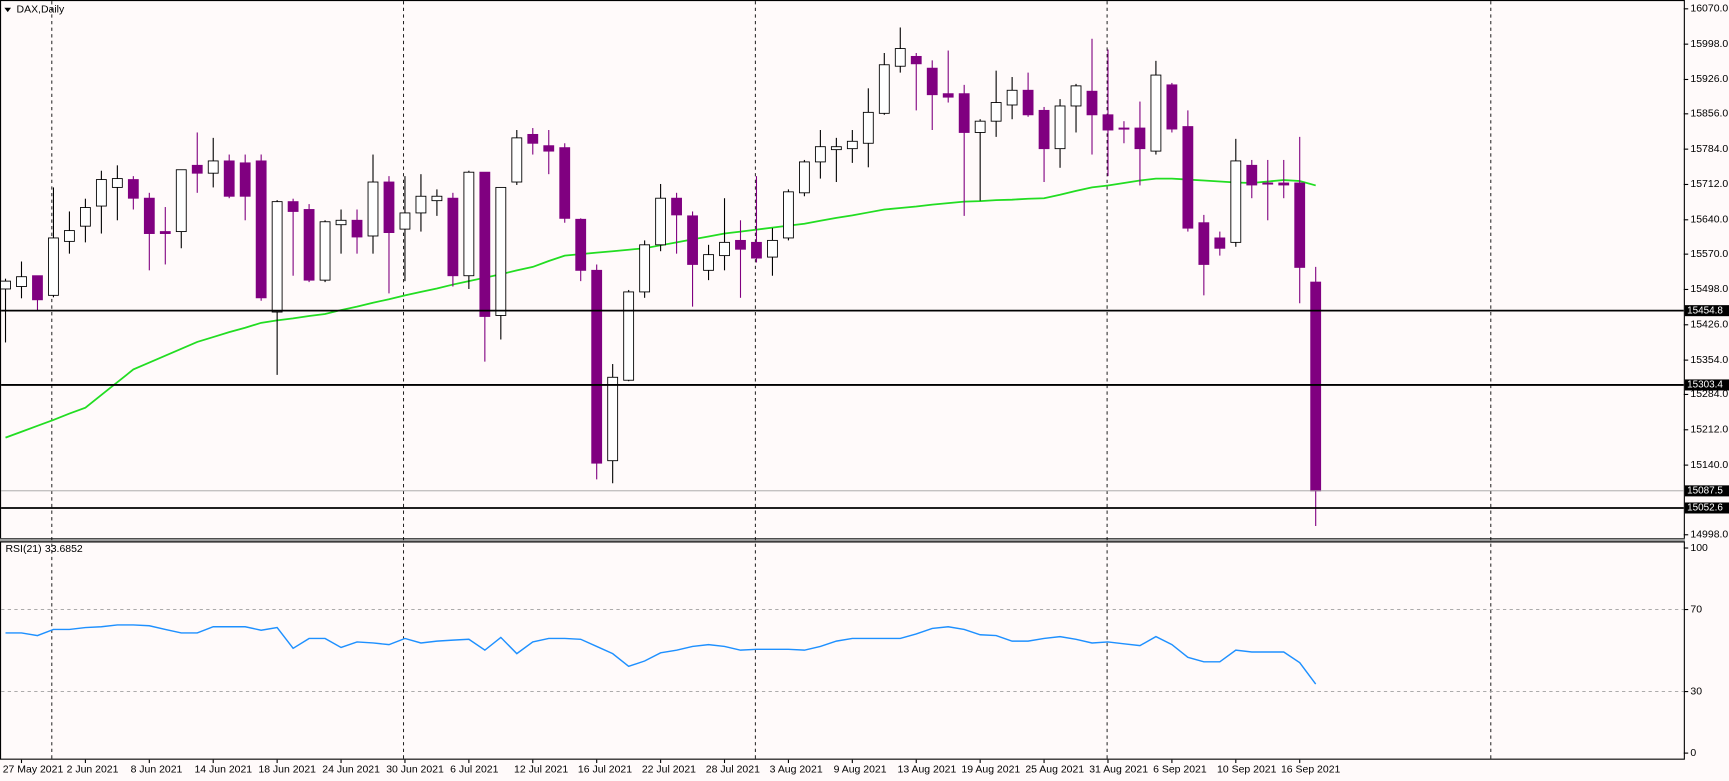 The image size is (1729, 781). I want to click on y-tick-label: 14998.0, so click(1709, 535).